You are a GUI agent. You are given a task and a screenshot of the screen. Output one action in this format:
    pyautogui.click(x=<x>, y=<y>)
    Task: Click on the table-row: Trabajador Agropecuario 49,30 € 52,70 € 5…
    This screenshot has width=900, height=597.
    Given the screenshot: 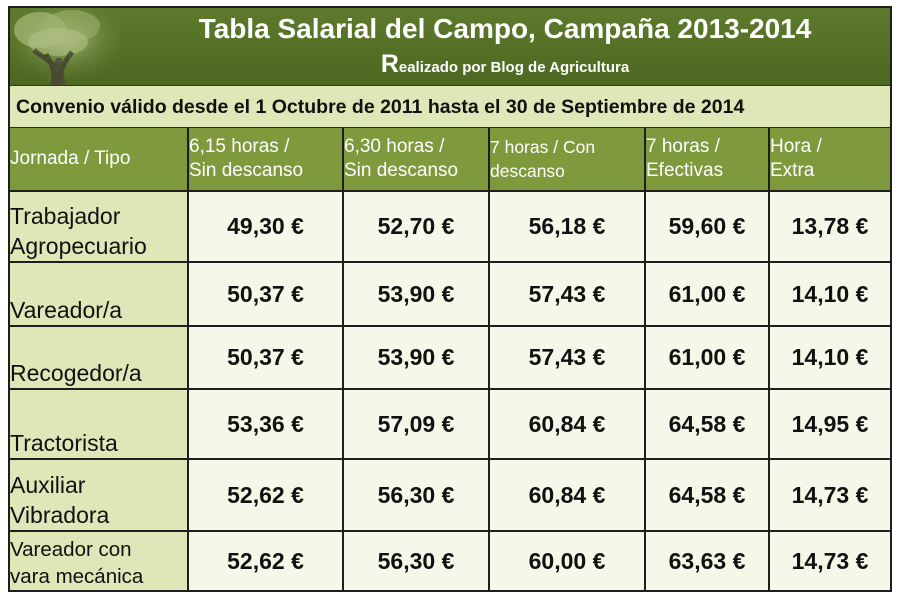 What is the action you would take?
    pyautogui.click(x=450, y=226)
    